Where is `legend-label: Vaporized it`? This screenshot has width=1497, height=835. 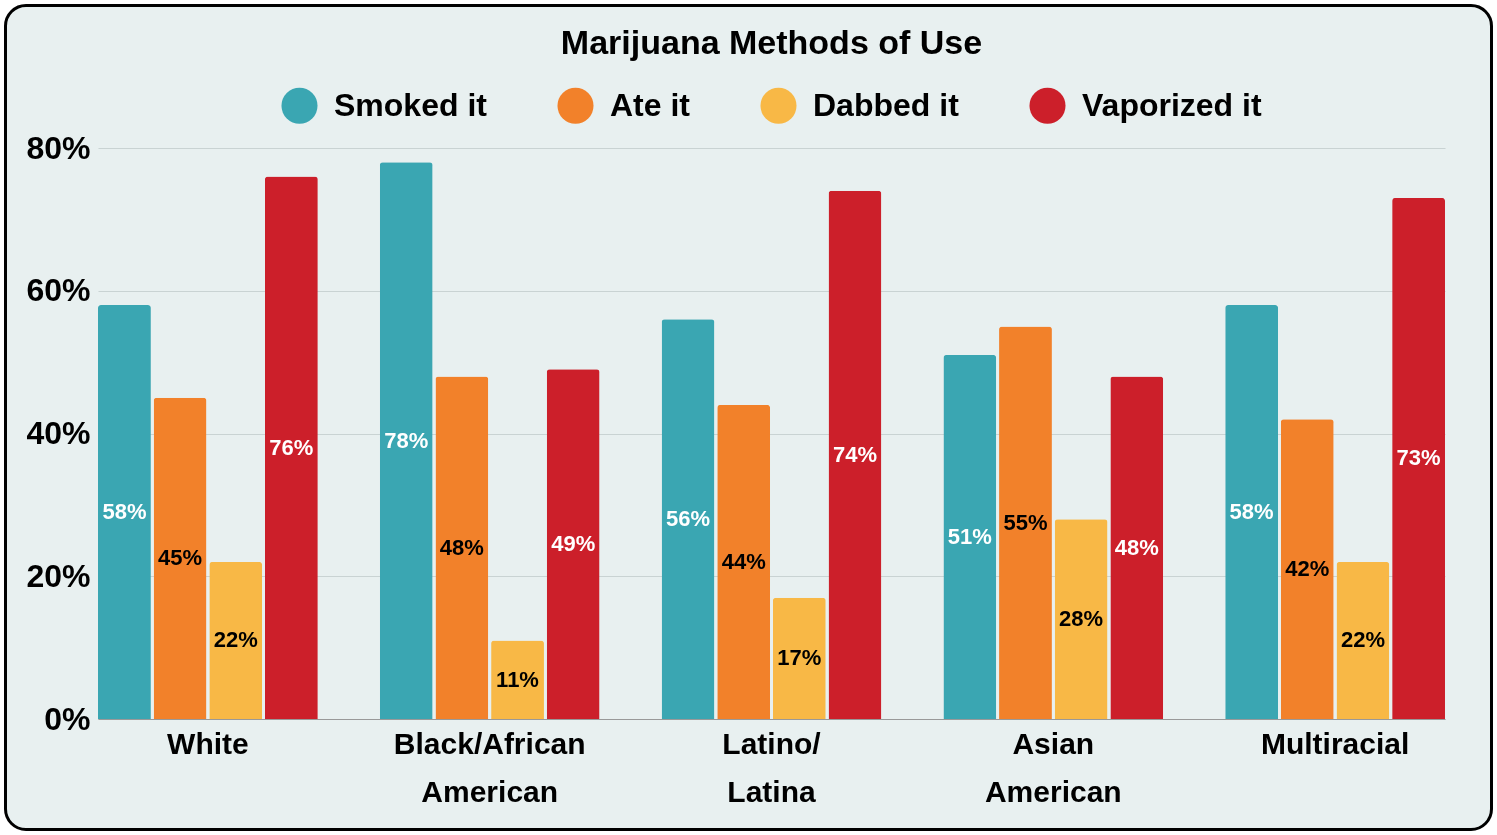
legend-label: Vaporized it is located at coordinates (1172, 104).